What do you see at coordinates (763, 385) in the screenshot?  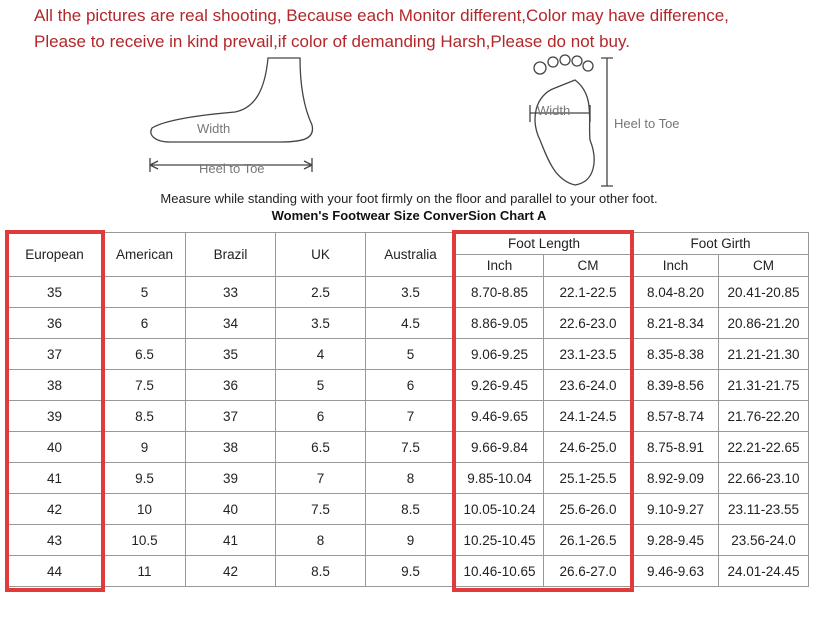 I see `table-cell: 21.31-21.75` at bounding box center [763, 385].